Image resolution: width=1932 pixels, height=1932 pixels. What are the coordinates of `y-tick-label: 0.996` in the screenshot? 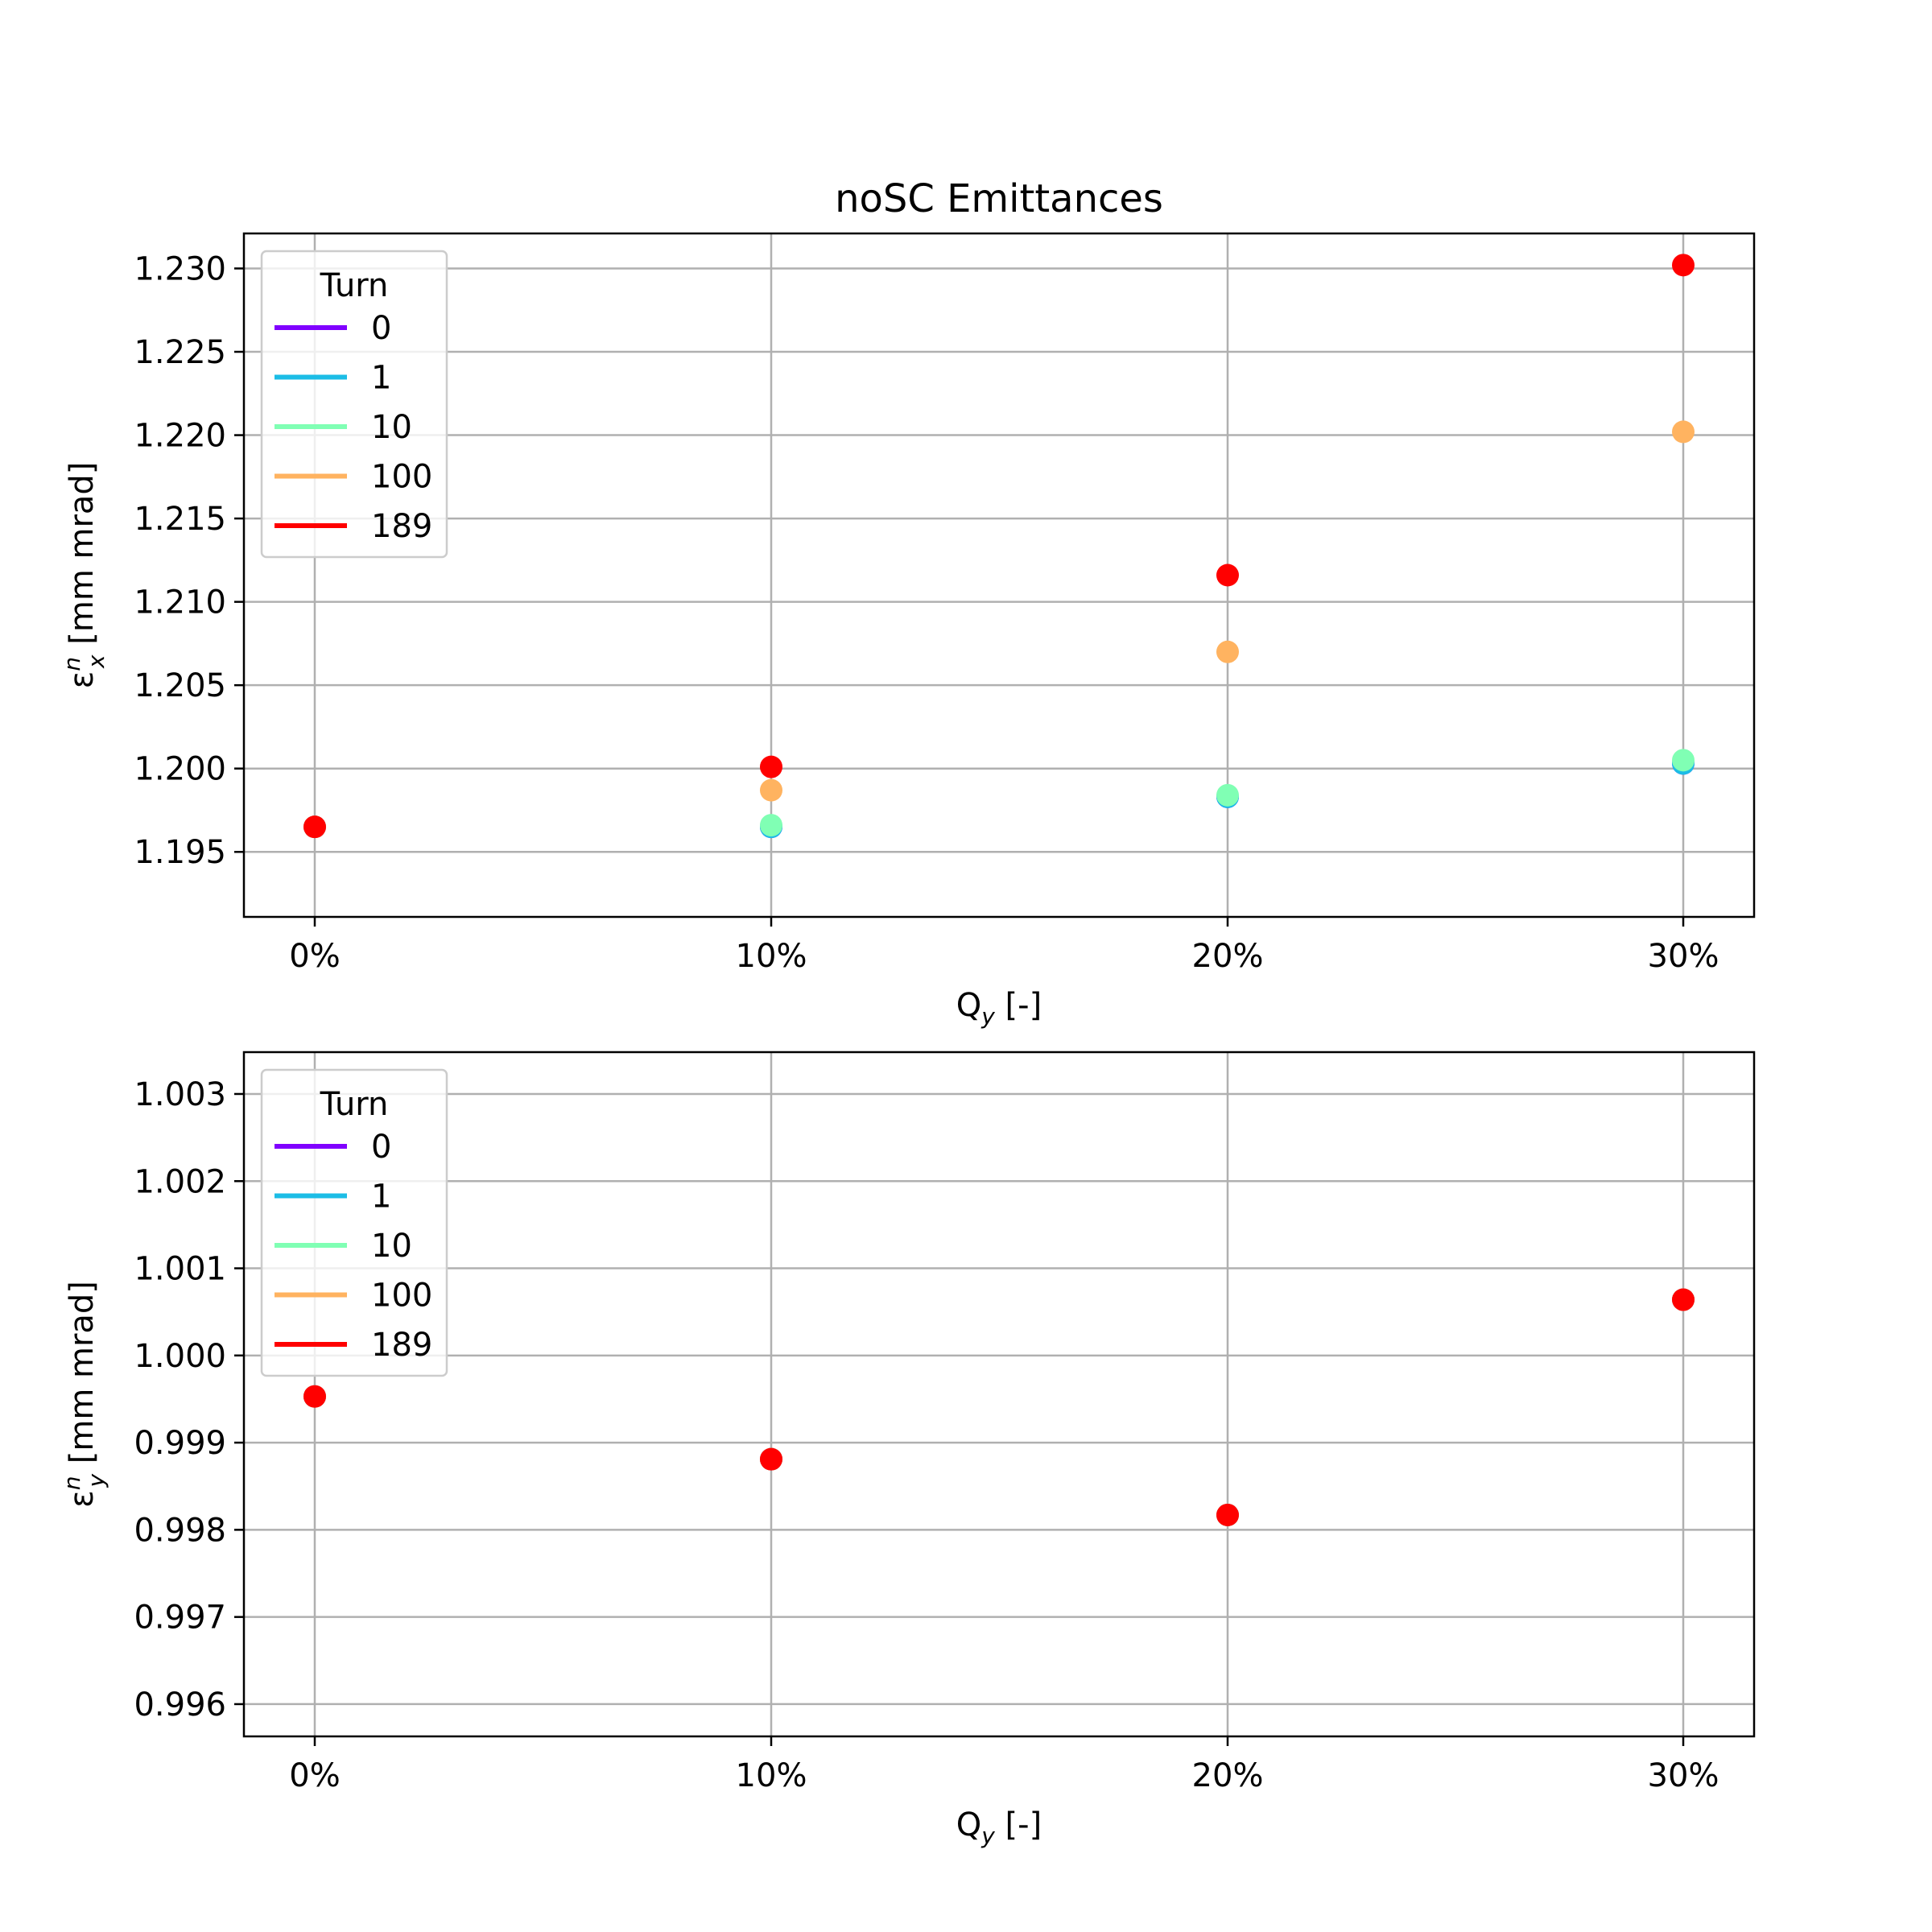 It's located at (180, 1705).